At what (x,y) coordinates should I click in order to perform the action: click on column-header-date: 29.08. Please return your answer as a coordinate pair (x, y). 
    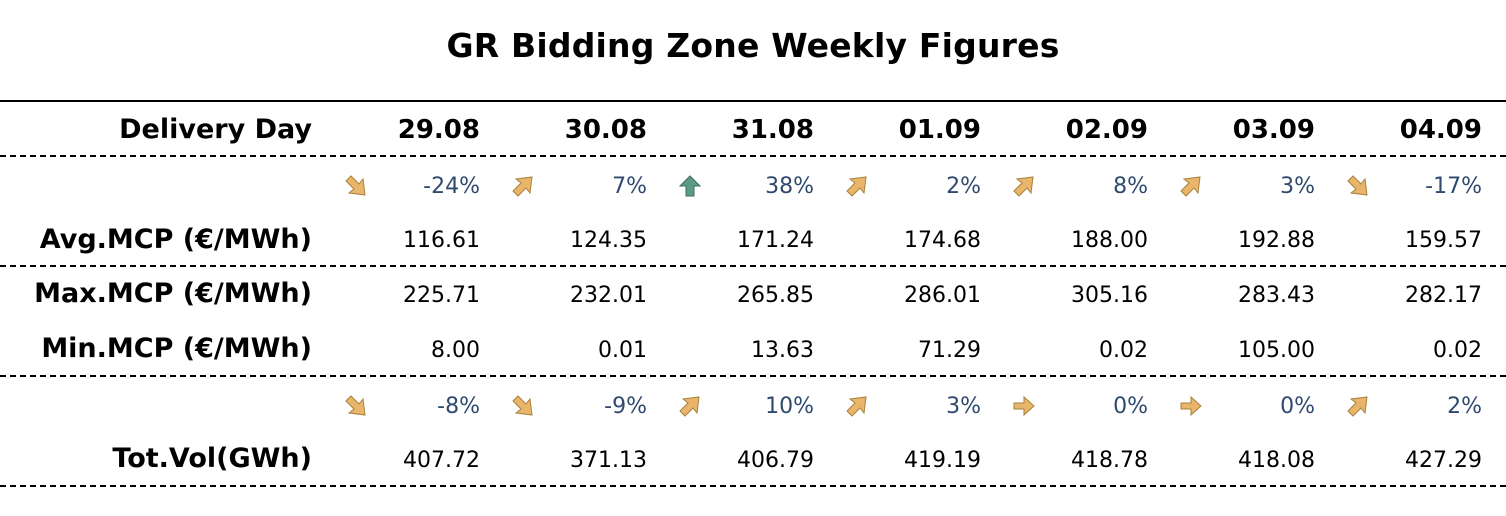
    Looking at the image, I should click on (438, 130).